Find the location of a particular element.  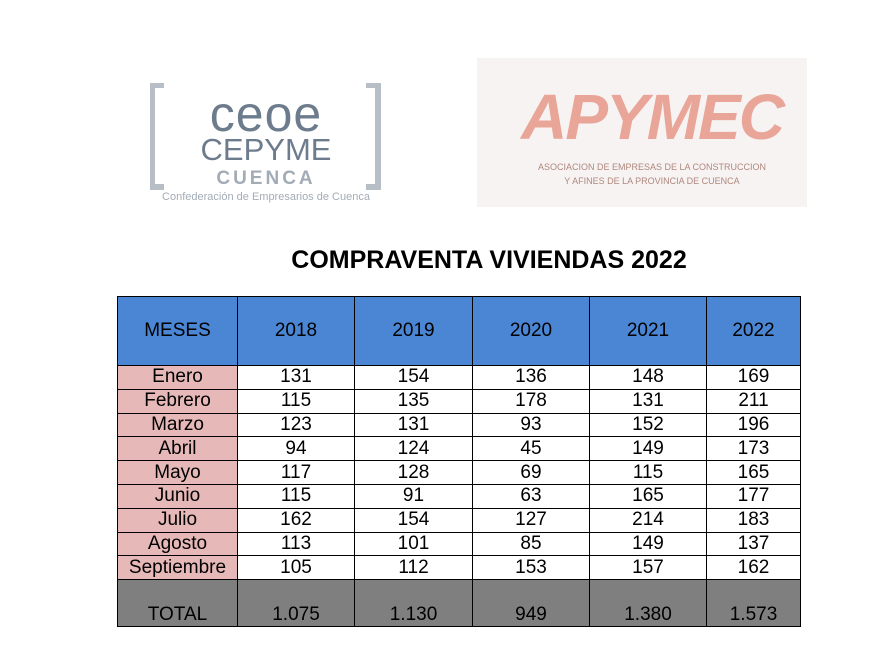

table-cell: 123 is located at coordinates (296, 425).